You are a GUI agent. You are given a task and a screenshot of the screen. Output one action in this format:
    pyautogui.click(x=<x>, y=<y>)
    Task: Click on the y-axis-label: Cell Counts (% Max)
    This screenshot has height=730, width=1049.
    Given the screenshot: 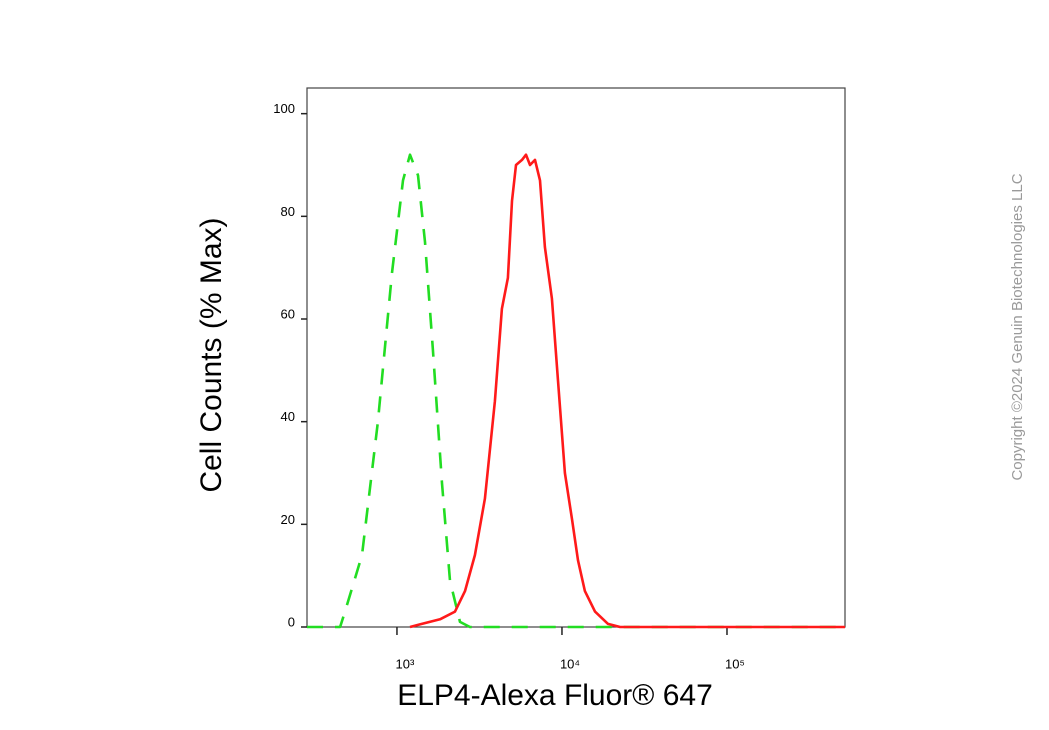 What is the action you would take?
    pyautogui.click(x=211, y=354)
    